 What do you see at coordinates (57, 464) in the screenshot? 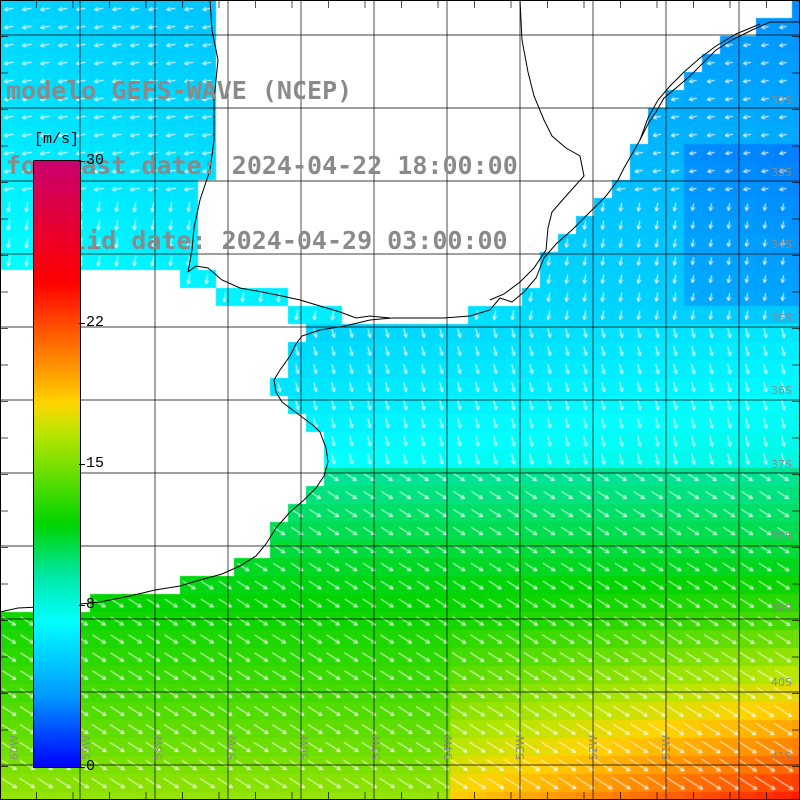
I see `colorbar` at bounding box center [57, 464].